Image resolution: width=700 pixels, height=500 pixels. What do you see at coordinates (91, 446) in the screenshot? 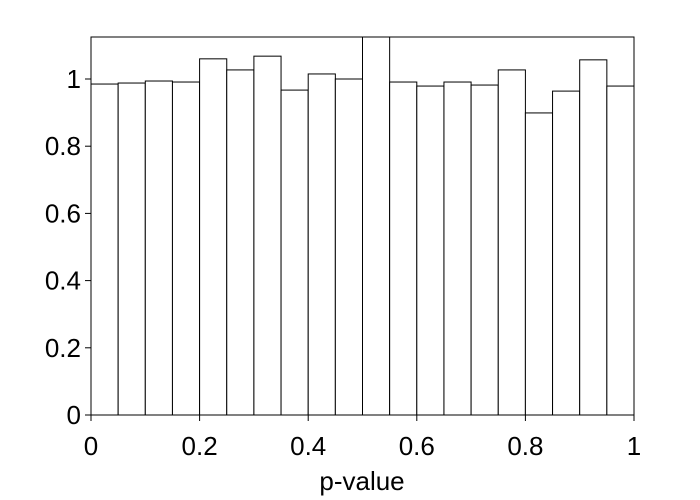
I see `x-tick-label: 0` at bounding box center [91, 446].